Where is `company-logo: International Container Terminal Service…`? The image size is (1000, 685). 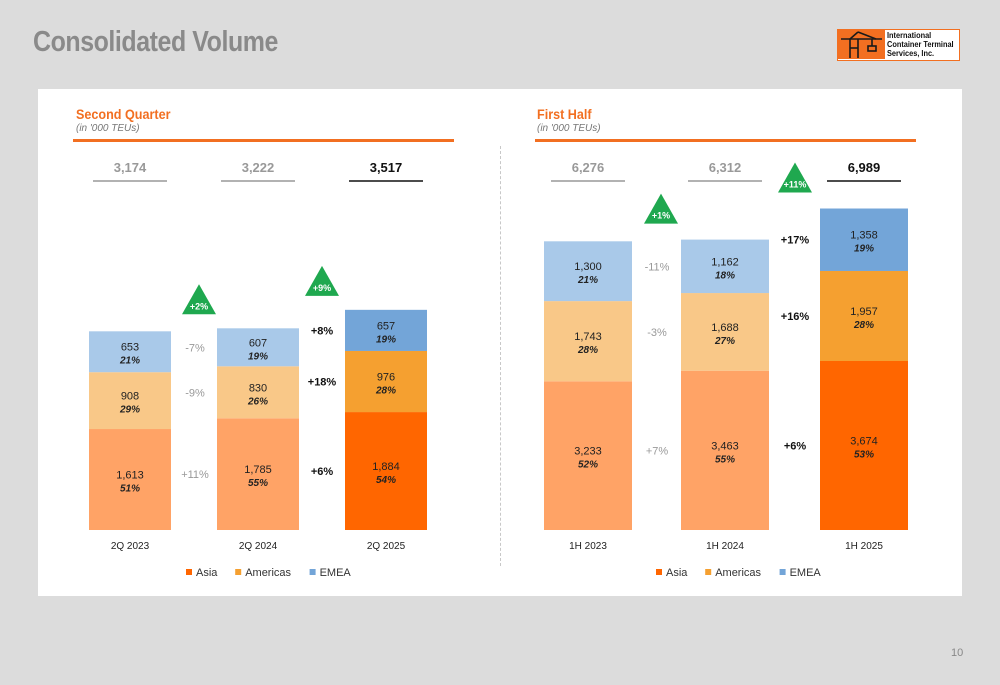 company-logo: International Container Terminal Service… is located at coordinates (898, 45).